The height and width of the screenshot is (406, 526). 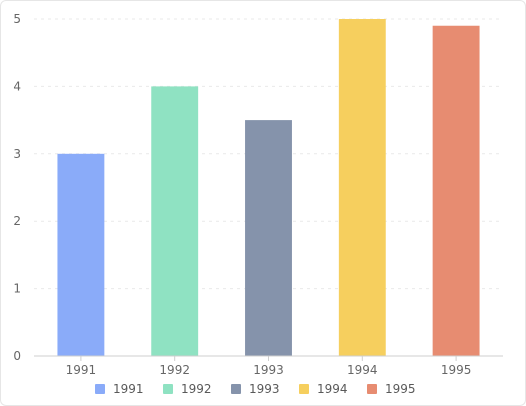 What do you see at coordinates (196, 389) in the screenshot?
I see `legend-label: 1992` at bounding box center [196, 389].